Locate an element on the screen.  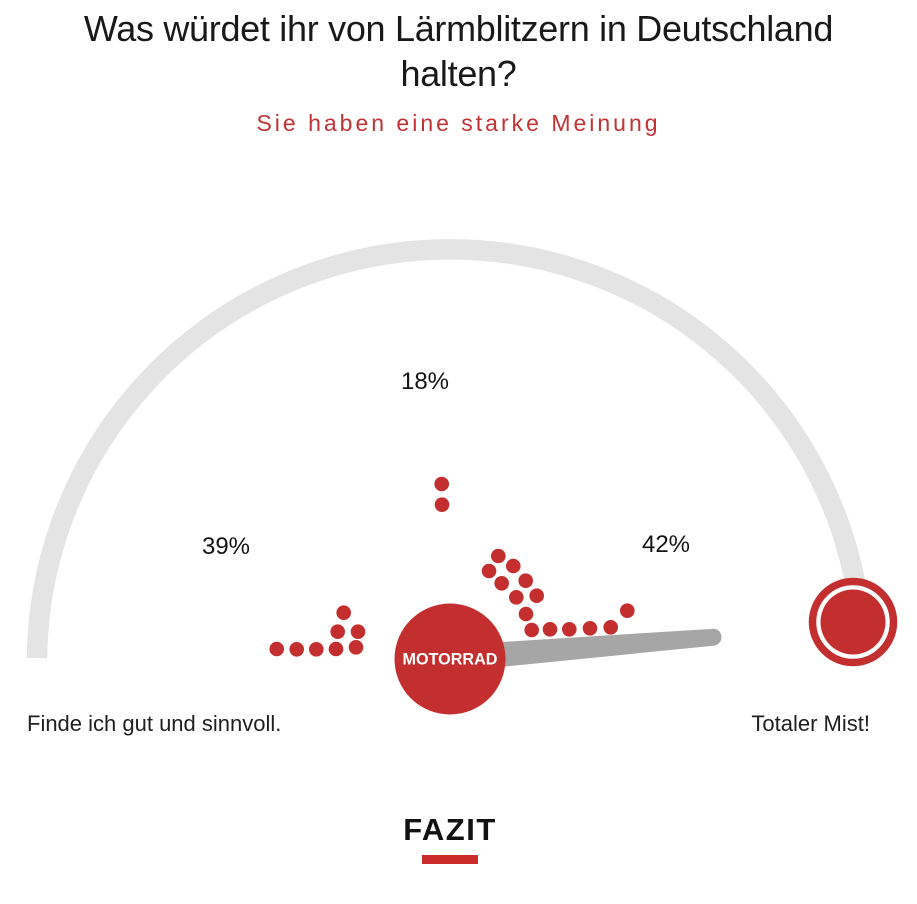
pct-label-right: 42% is located at coordinates (666, 544).